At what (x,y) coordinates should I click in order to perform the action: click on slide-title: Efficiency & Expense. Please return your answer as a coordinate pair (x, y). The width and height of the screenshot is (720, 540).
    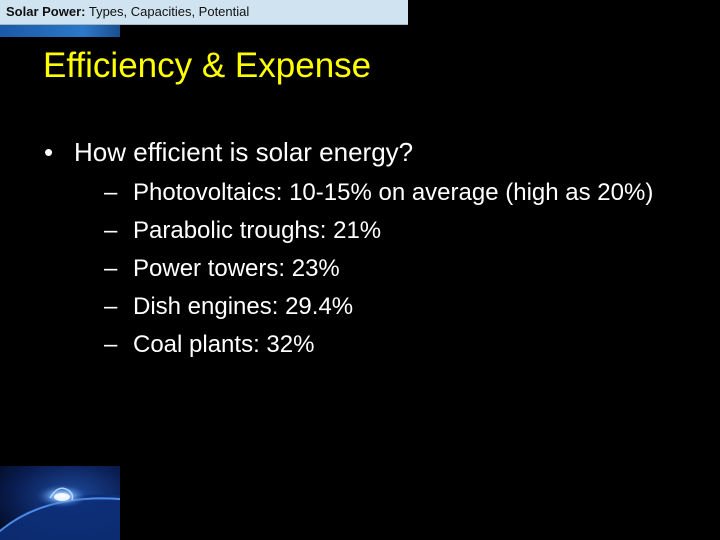
    Looking at the image, I should click on (207, 65).